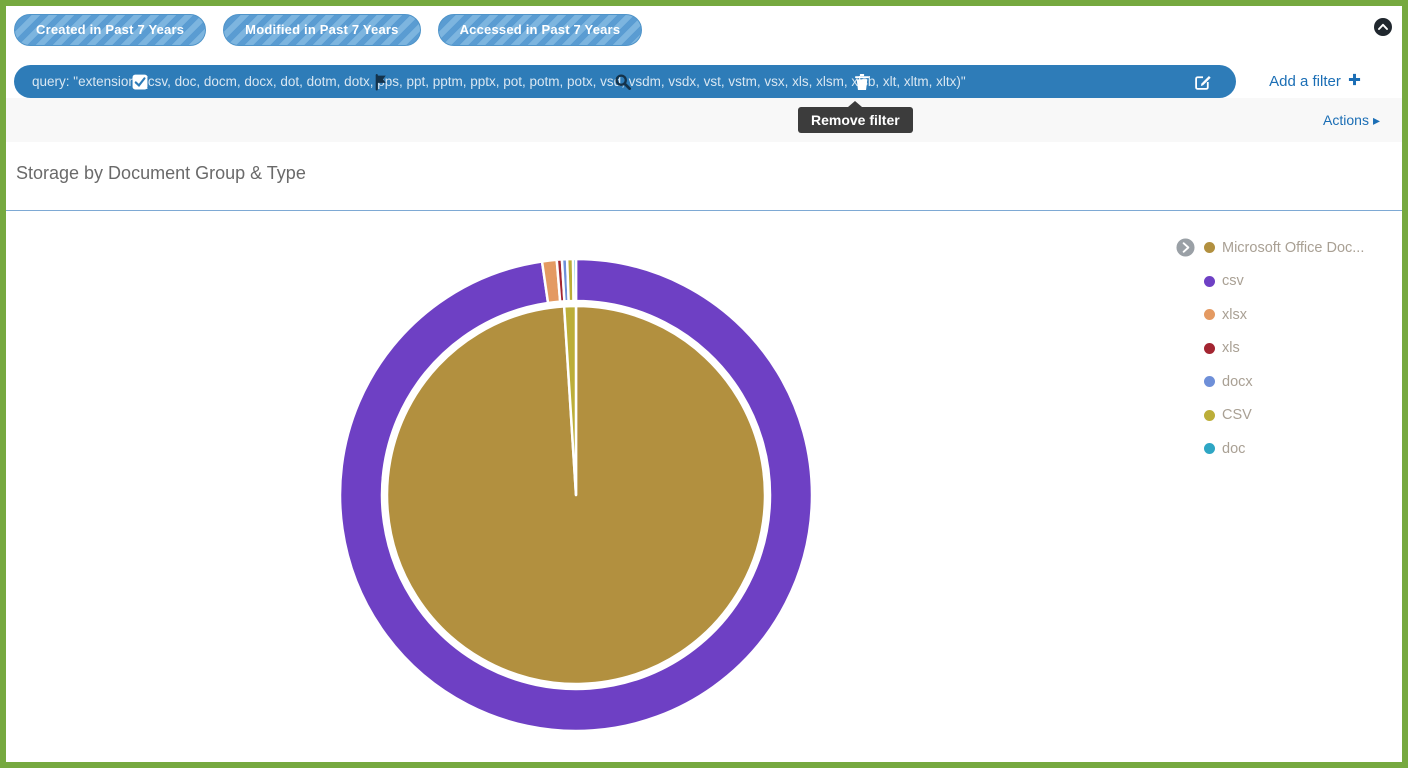 This screenshot has height=768, width=1408. Describe the element at coordinates (574, 280) in the screenshot. I see `sunburst-segment-doc: doc 0.2%` at that location.